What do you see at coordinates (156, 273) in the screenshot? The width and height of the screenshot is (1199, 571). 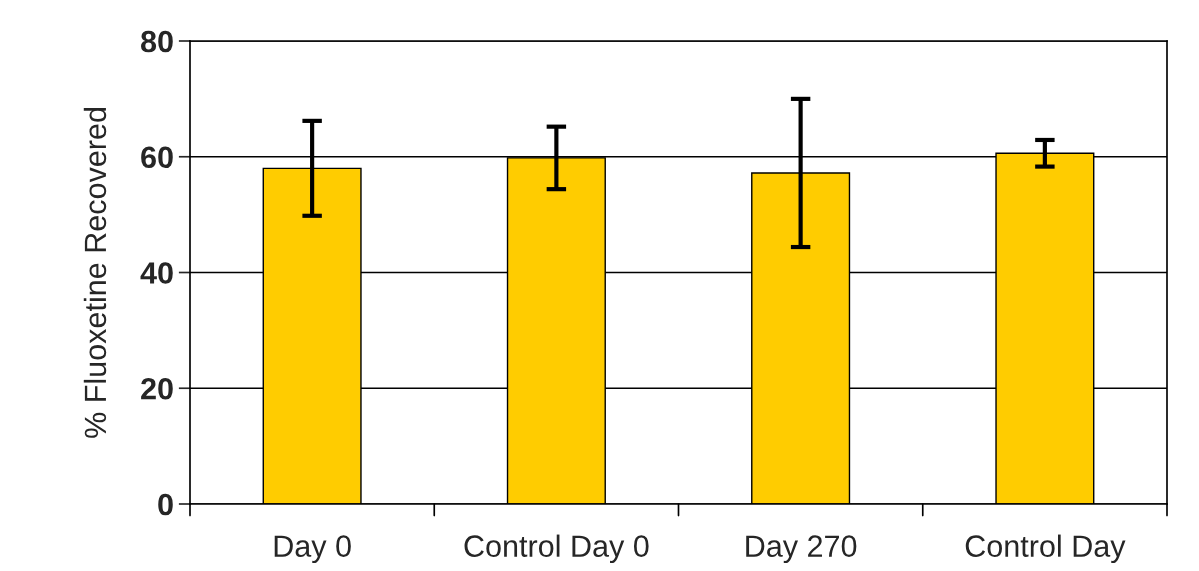 I see `y-tick-label: 40` at bounding box center [156, 273].